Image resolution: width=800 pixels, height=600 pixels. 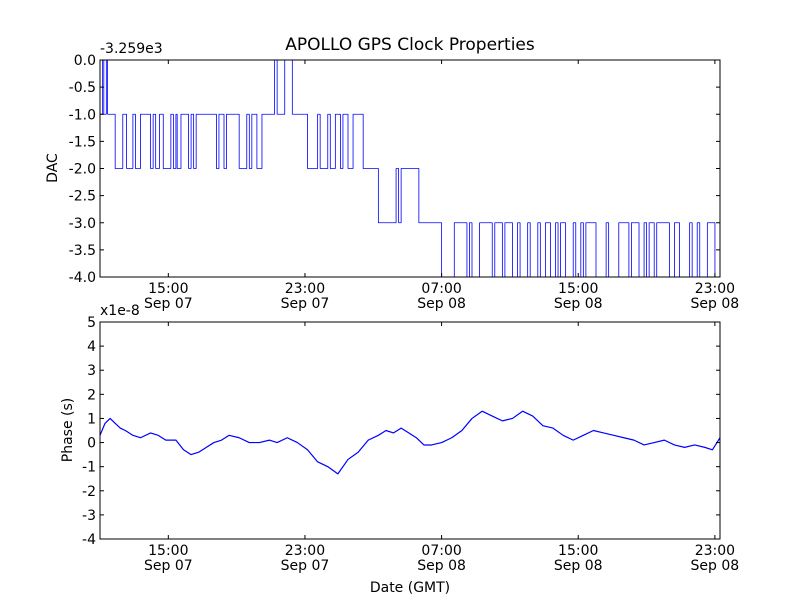 What do you see at coordinates (410, 45) in the screenshot?
I see `chart-title: APOLLO GPS Clock Properties` at bounding box center [410, 45].